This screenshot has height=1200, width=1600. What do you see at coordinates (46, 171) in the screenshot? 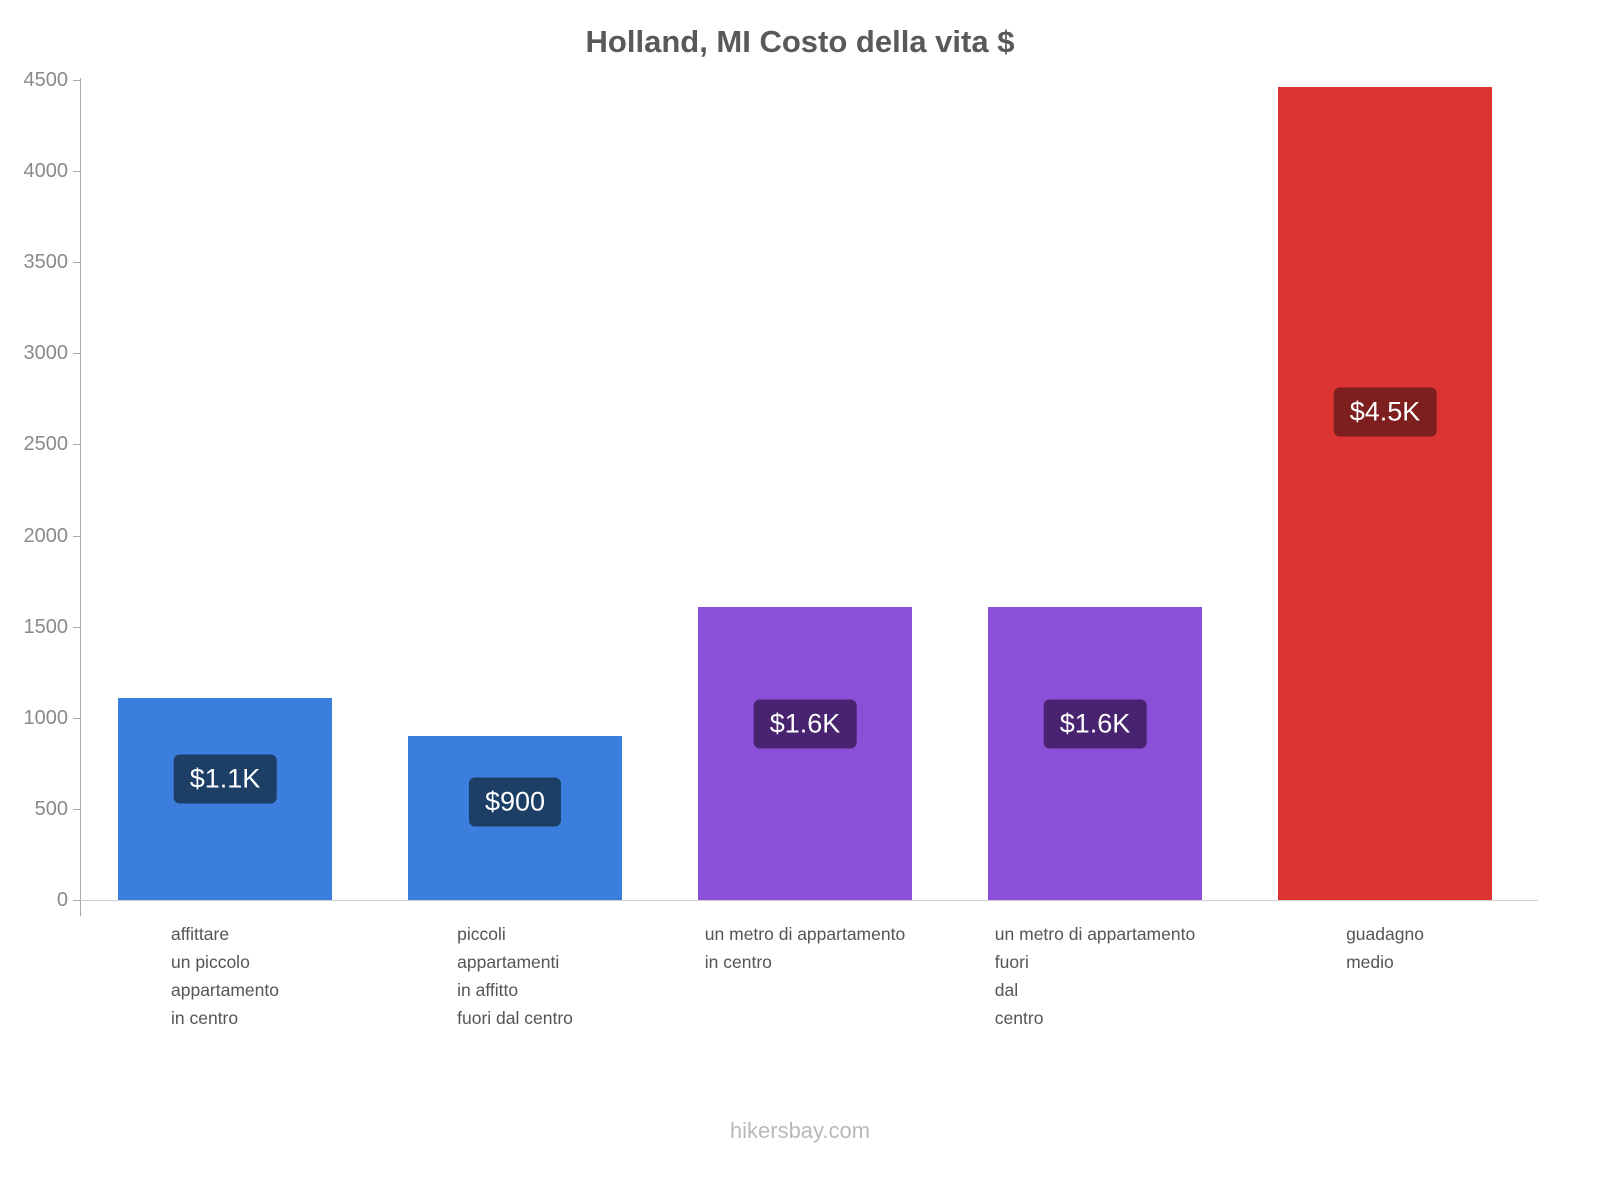
I see `y-tick-label: 4000` at bounding box center [46, 171].